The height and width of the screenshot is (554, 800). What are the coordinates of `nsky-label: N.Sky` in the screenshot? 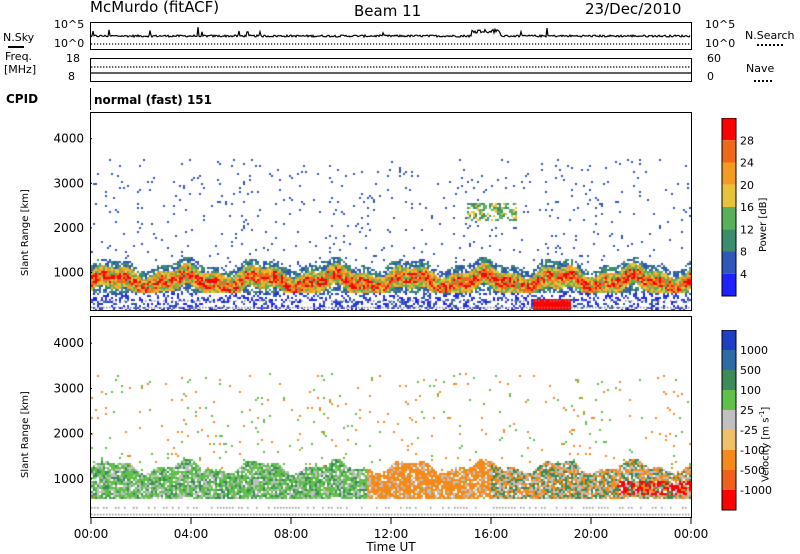 It's located at (19, 37).